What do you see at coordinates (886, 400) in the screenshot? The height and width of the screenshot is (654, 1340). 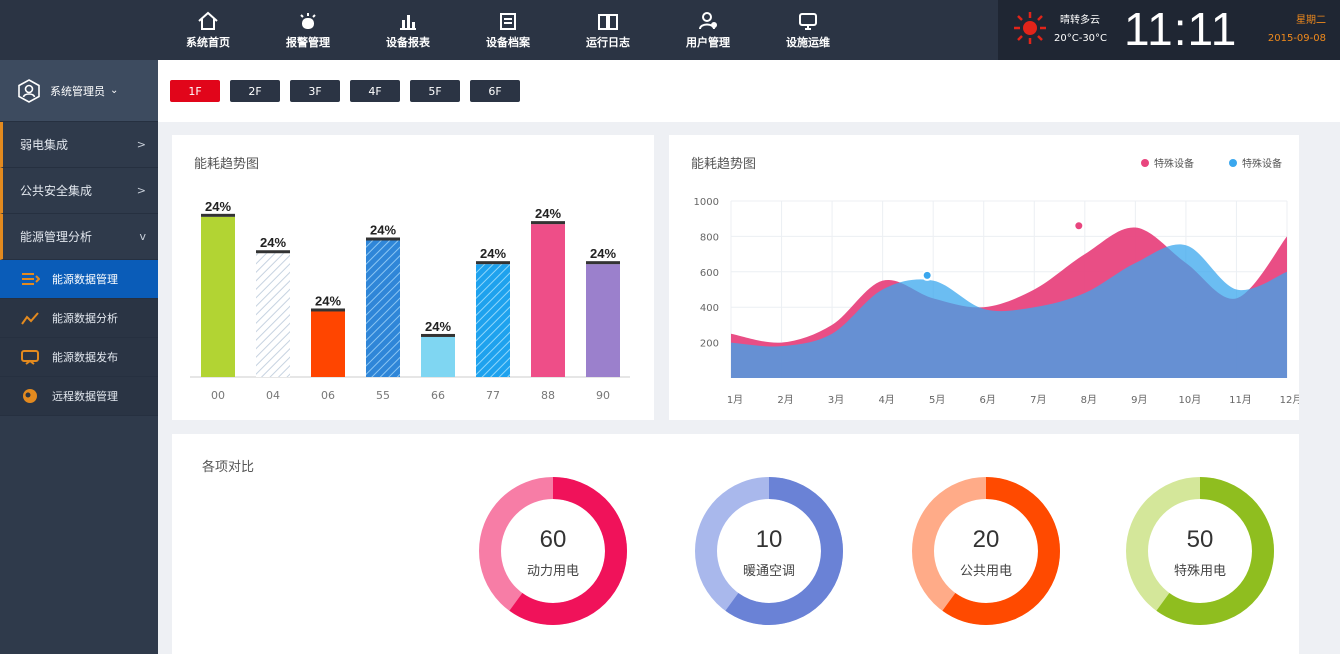 I see `x-tick-label: 4月` at bounding box center [886, 400].